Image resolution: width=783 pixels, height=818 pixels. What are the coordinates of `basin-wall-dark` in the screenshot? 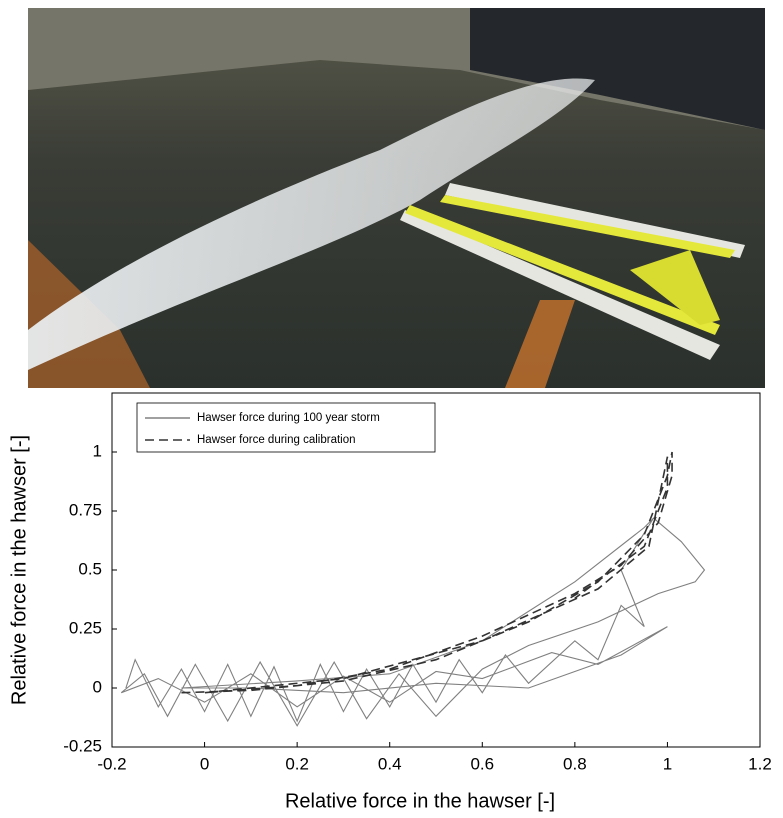 It's located at (617, 69).